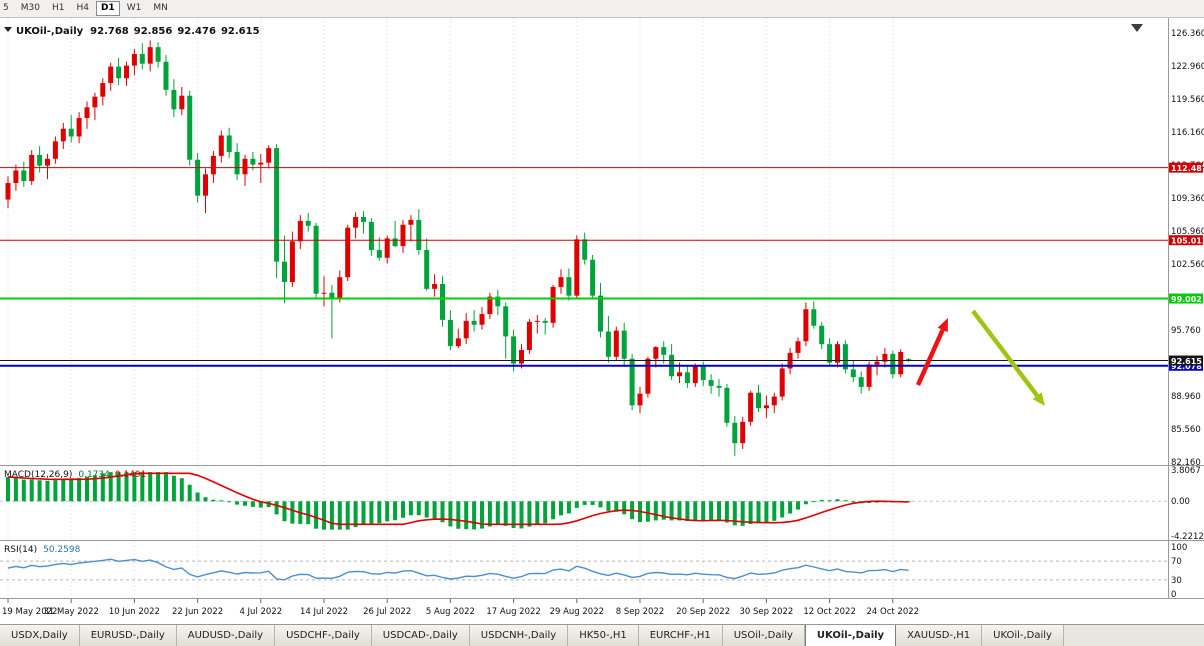 This screenshot has height=646, width=1204. What do you see at coordinates (134, 8) in the screenshot?
I see `timeframe-button-W1: W1` at bounding box center [134, 8].